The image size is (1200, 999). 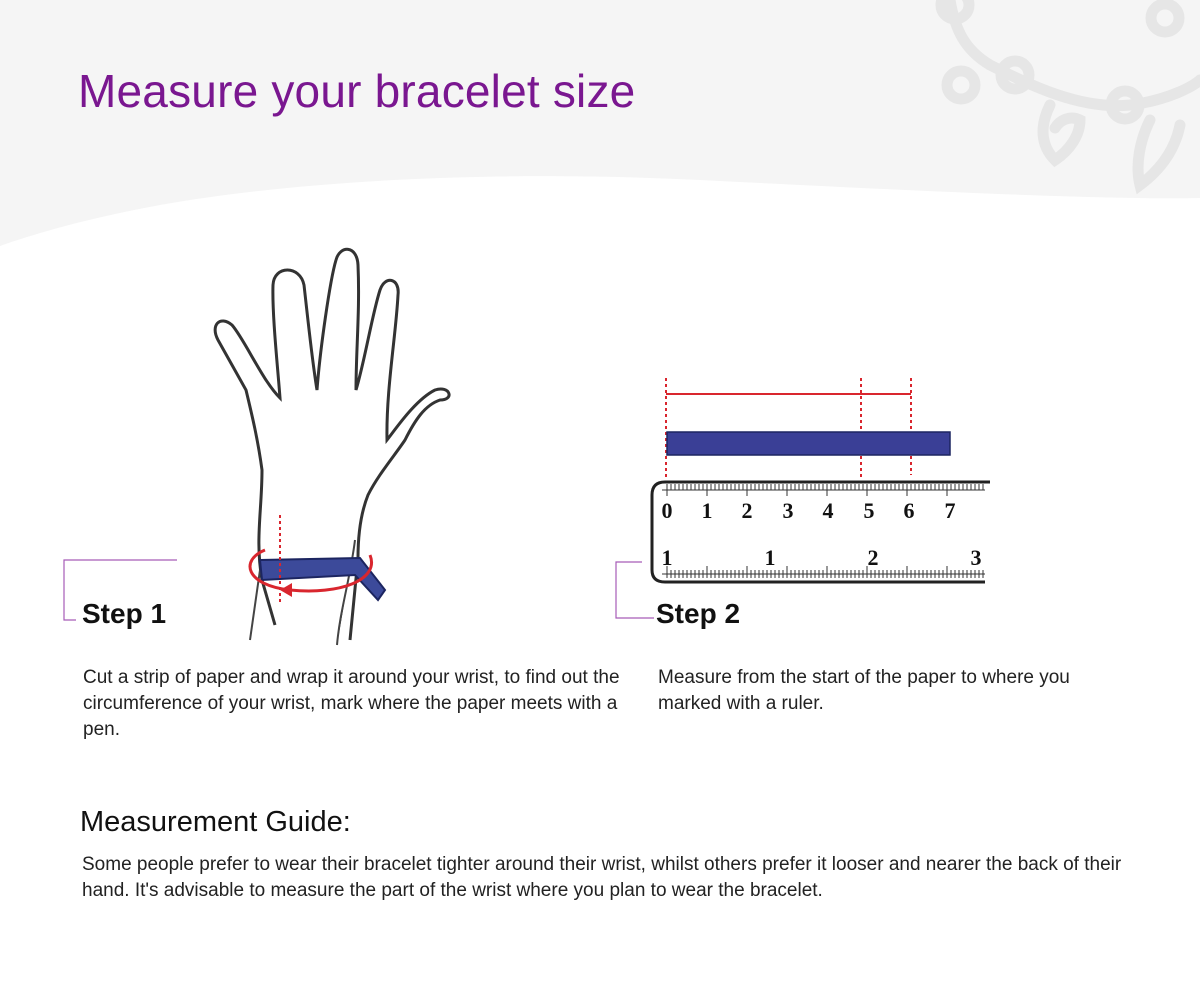 I want to click on step1-bracket, so click(x=120, y=590).